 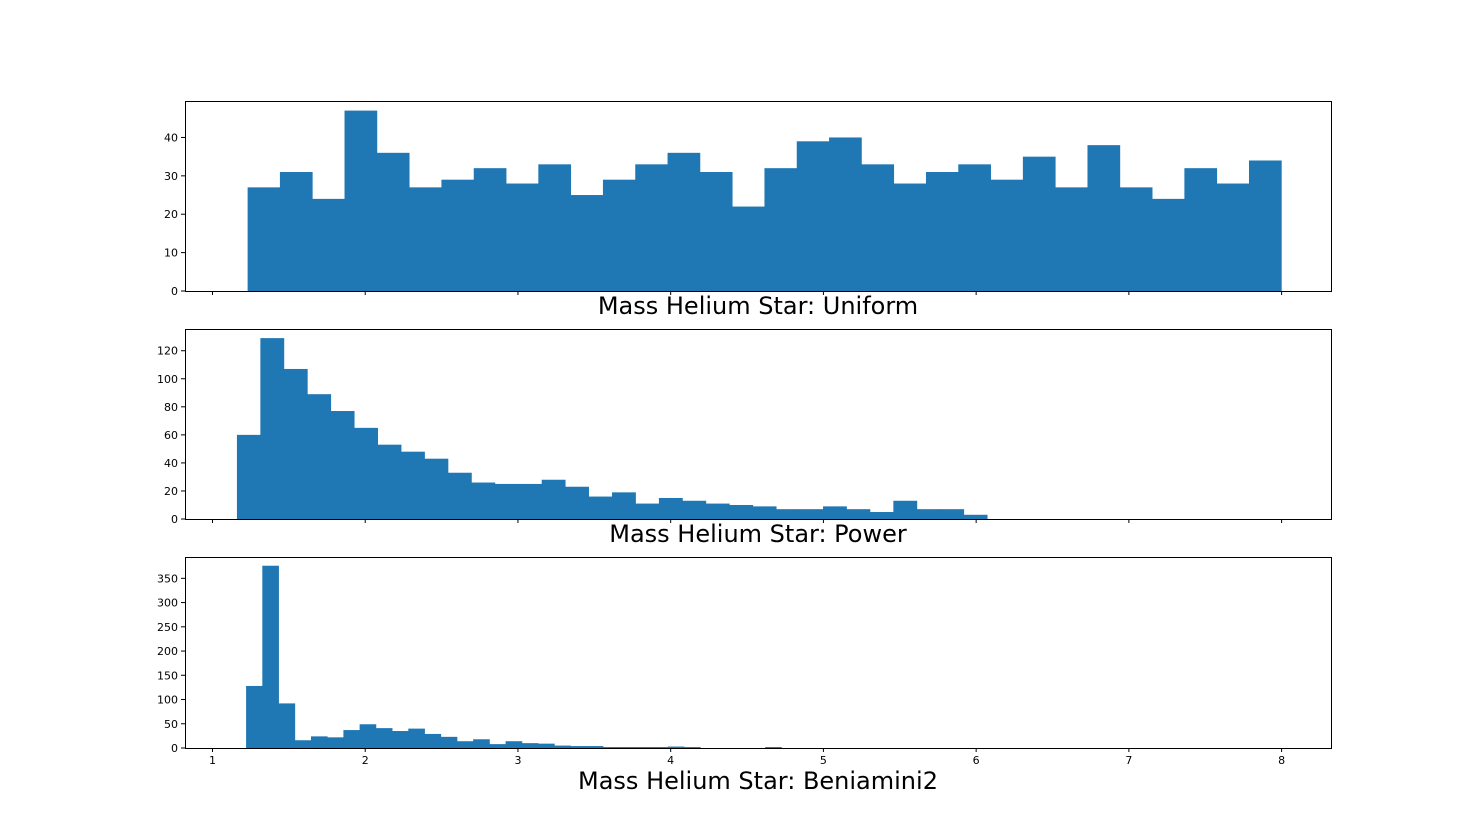 I want to click on y-tick-label: 10, so click(x=171, y=253).